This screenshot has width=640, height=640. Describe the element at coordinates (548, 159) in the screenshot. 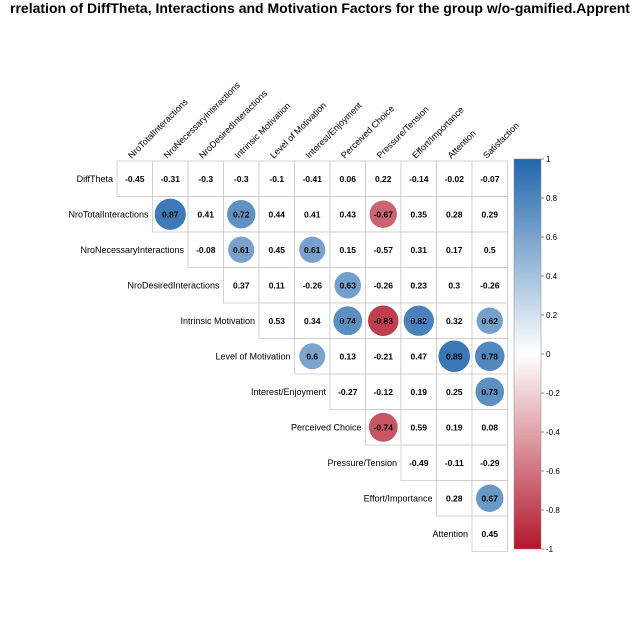

I see `colorbar-tick-label: 1` at that location.